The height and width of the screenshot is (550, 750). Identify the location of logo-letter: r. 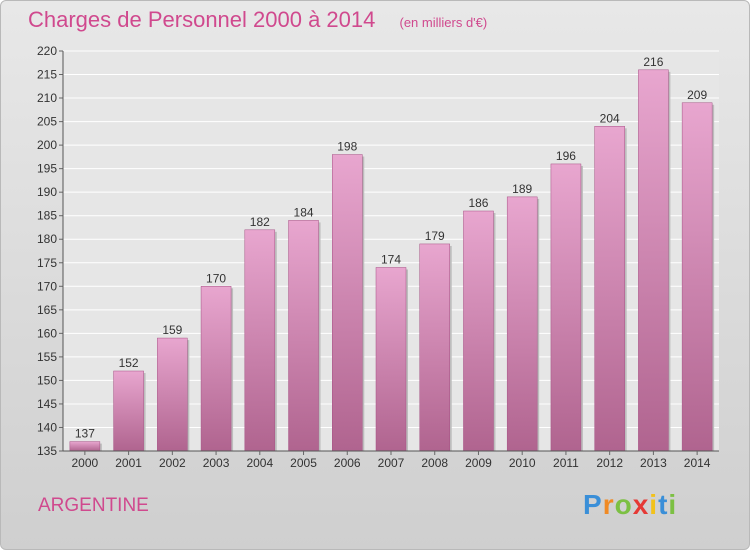
(608, 504).